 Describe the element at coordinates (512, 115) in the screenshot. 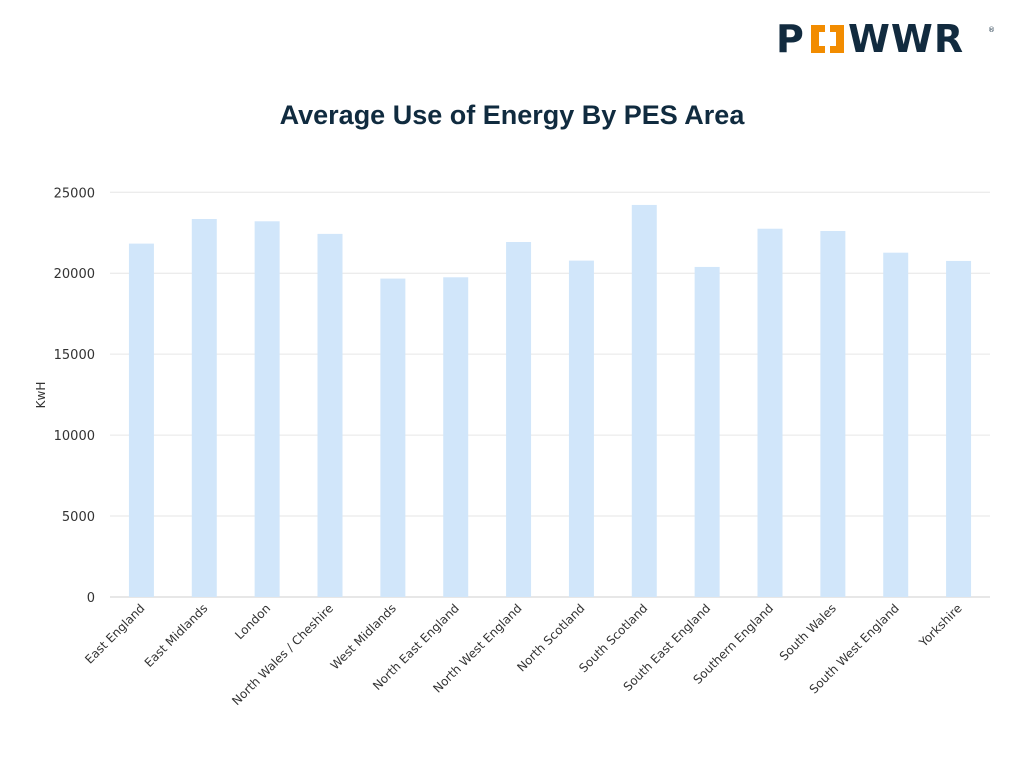

I see `chart-title: Average Use of Energy By PES Area` at that location.